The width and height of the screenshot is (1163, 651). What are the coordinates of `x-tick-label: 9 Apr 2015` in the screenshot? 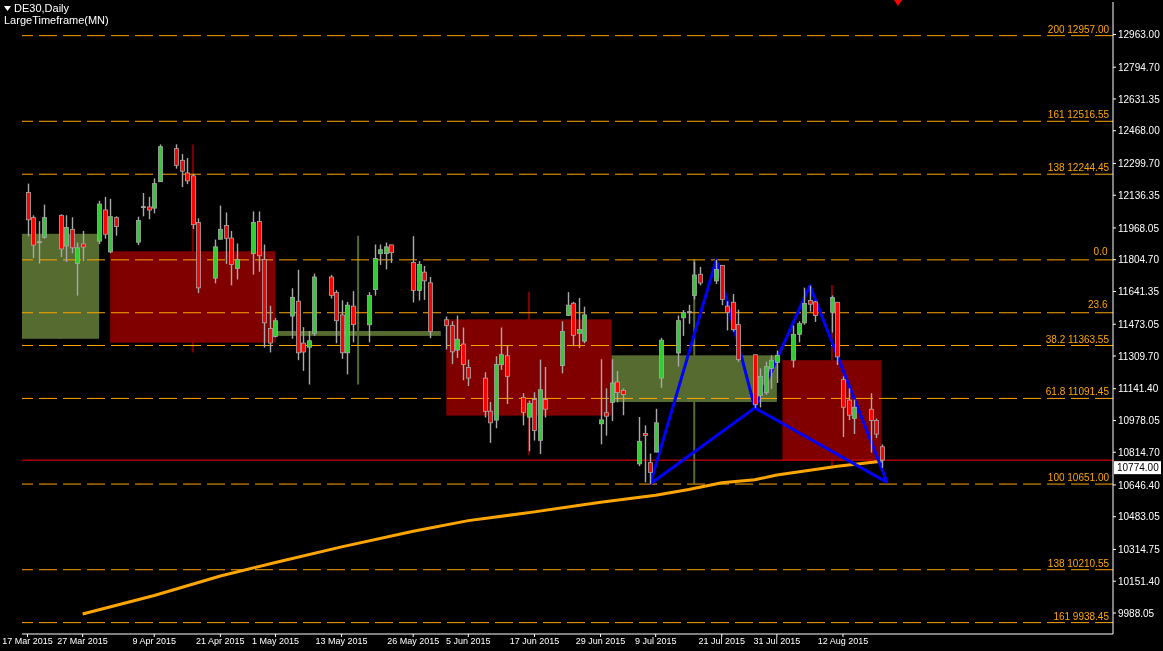 It's located at (154, 641).